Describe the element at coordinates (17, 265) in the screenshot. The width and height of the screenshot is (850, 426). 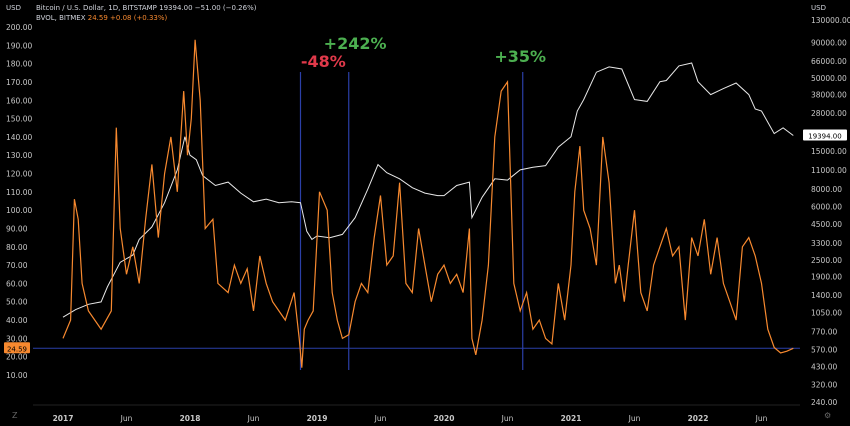
I see `left-axis-tick-label: 70.00` at that location.